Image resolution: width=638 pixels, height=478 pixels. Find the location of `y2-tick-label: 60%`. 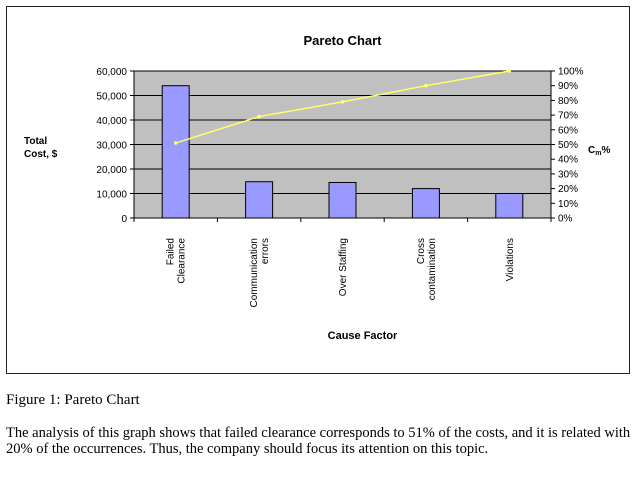

y2-tick-label: 60% is located at coordinates (568, 130).